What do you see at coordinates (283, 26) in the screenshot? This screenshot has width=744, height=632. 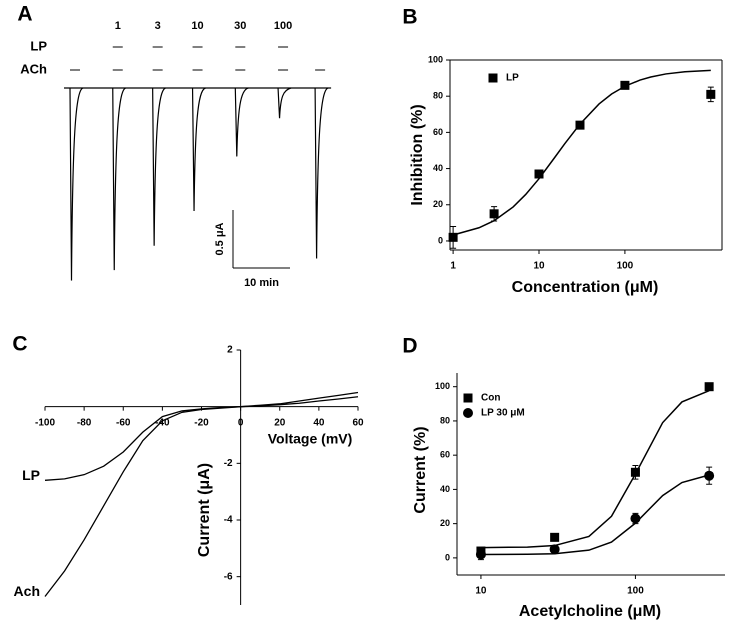 I see `concentration-label: 100` at bounding box center [283, 26].